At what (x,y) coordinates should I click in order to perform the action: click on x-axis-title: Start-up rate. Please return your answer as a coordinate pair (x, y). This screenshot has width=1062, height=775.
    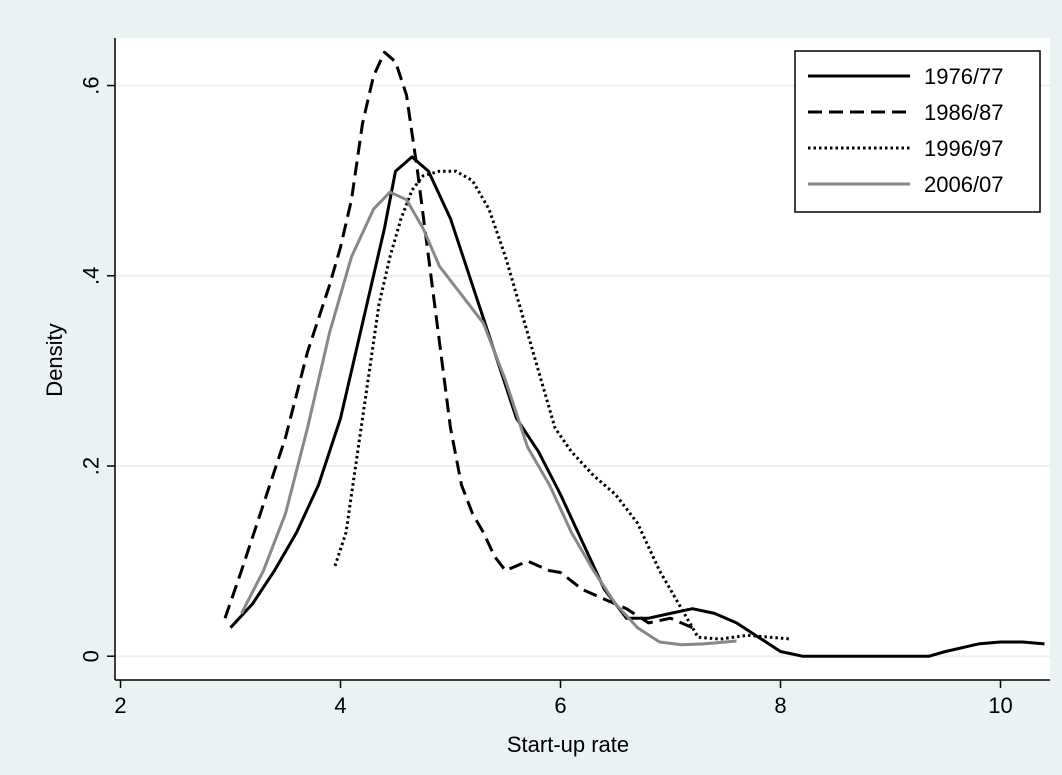
    Looking at the image, I should click on (568, 744).